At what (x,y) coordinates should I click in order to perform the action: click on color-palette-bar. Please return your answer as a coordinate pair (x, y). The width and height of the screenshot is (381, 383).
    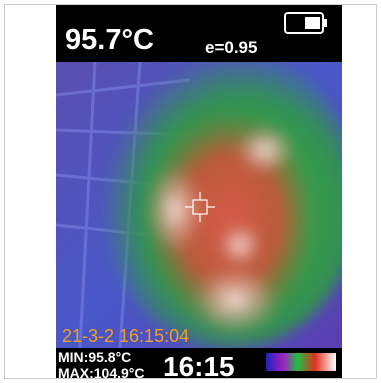
    Looking at the image, I should click on (301, 362).